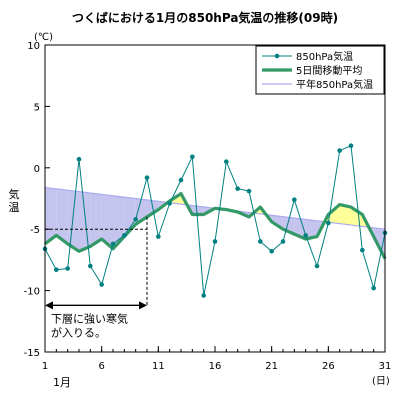  What do you see at coordinates (43, 37) in the screenshot?
I see `y-unit-label: (℃)` at bounding box center [43, 37].